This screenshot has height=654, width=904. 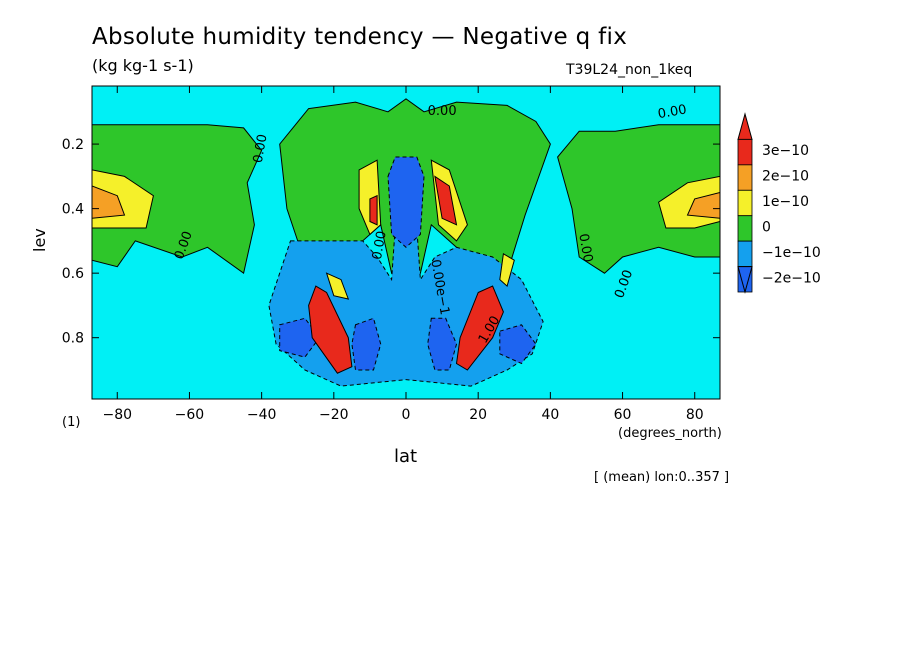 What do you see at coordinates (73, 210) in the screenshot?
I see `y-tick-label: 0.4` at bounding box center [73, 210].